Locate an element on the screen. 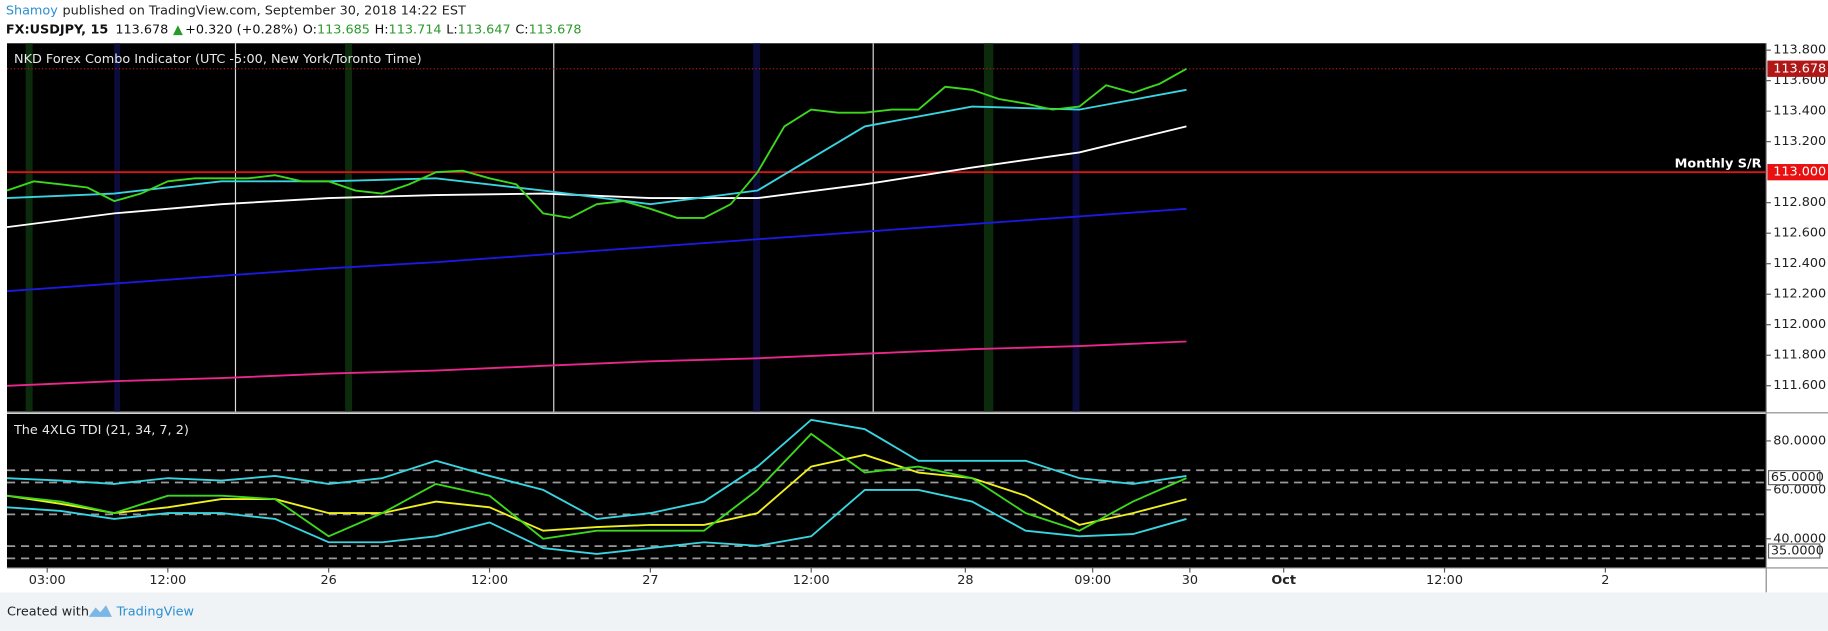 The image size is (1828, 631). low: 113.647 is located at coordinates (484, 29).